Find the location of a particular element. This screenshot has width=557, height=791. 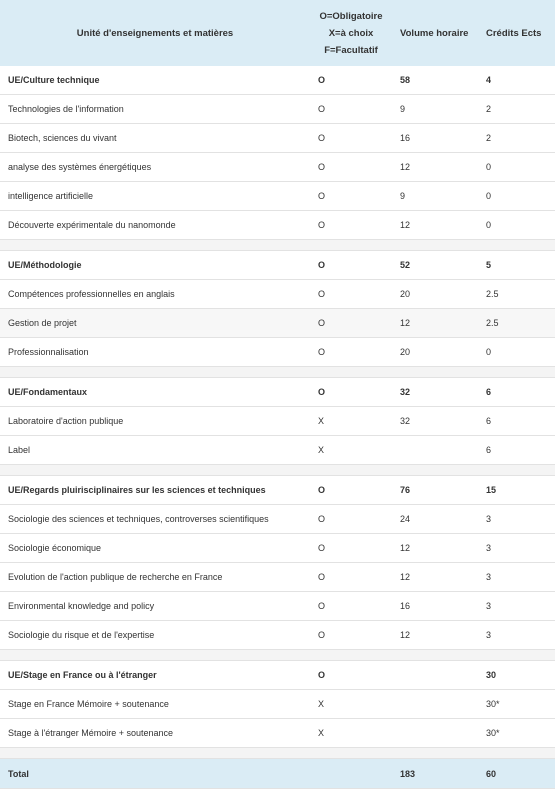

cell-hours: 9 is located at coordinates (403, 109).